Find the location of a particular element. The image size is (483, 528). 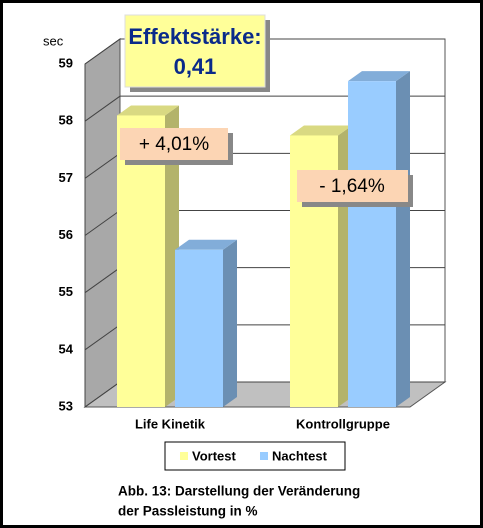

legend-label: Nachtest is located at coordinates (300, 455).